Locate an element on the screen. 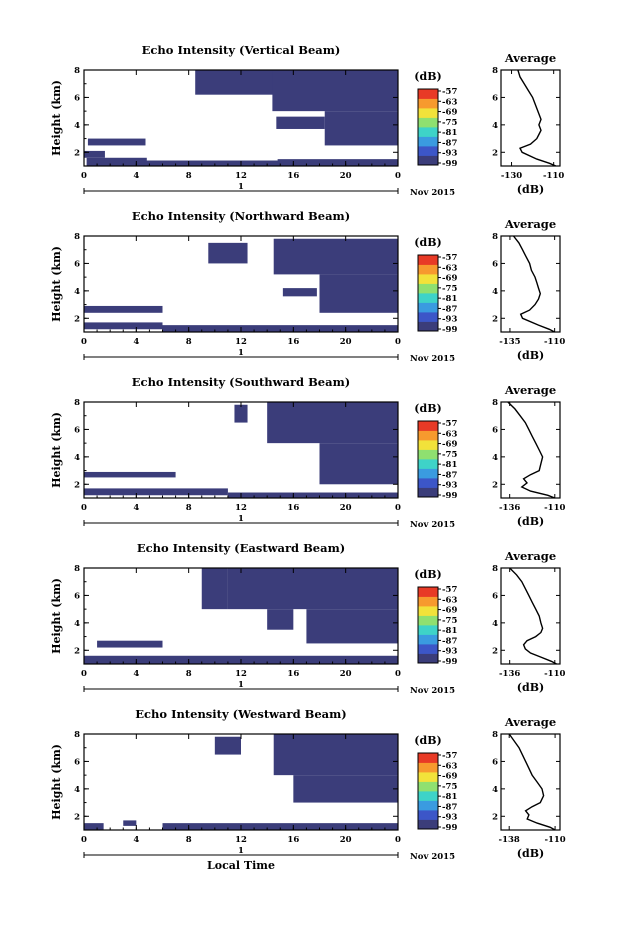 Image resolution: width=618 pixels, height=929 pixels. colorbar-tick-label: -57 is located at coordinates (449, 590).